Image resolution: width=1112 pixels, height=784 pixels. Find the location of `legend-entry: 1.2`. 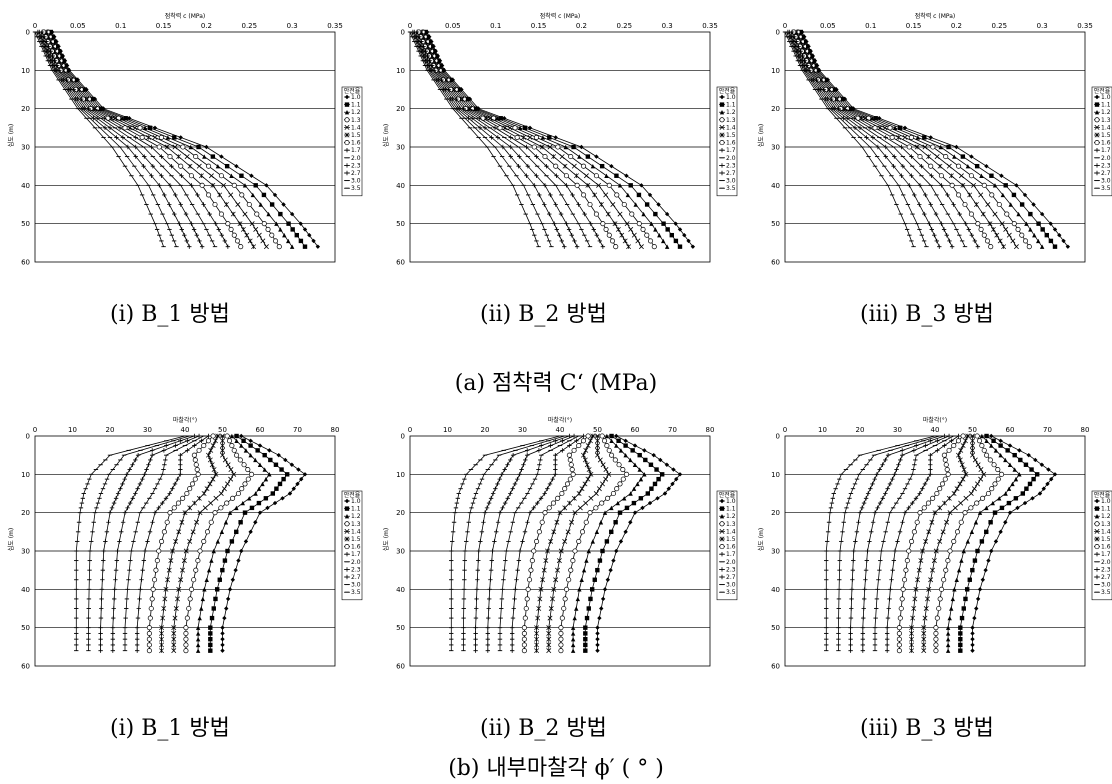

legend-entry: 1.2 is located at coordinates (356, 112).